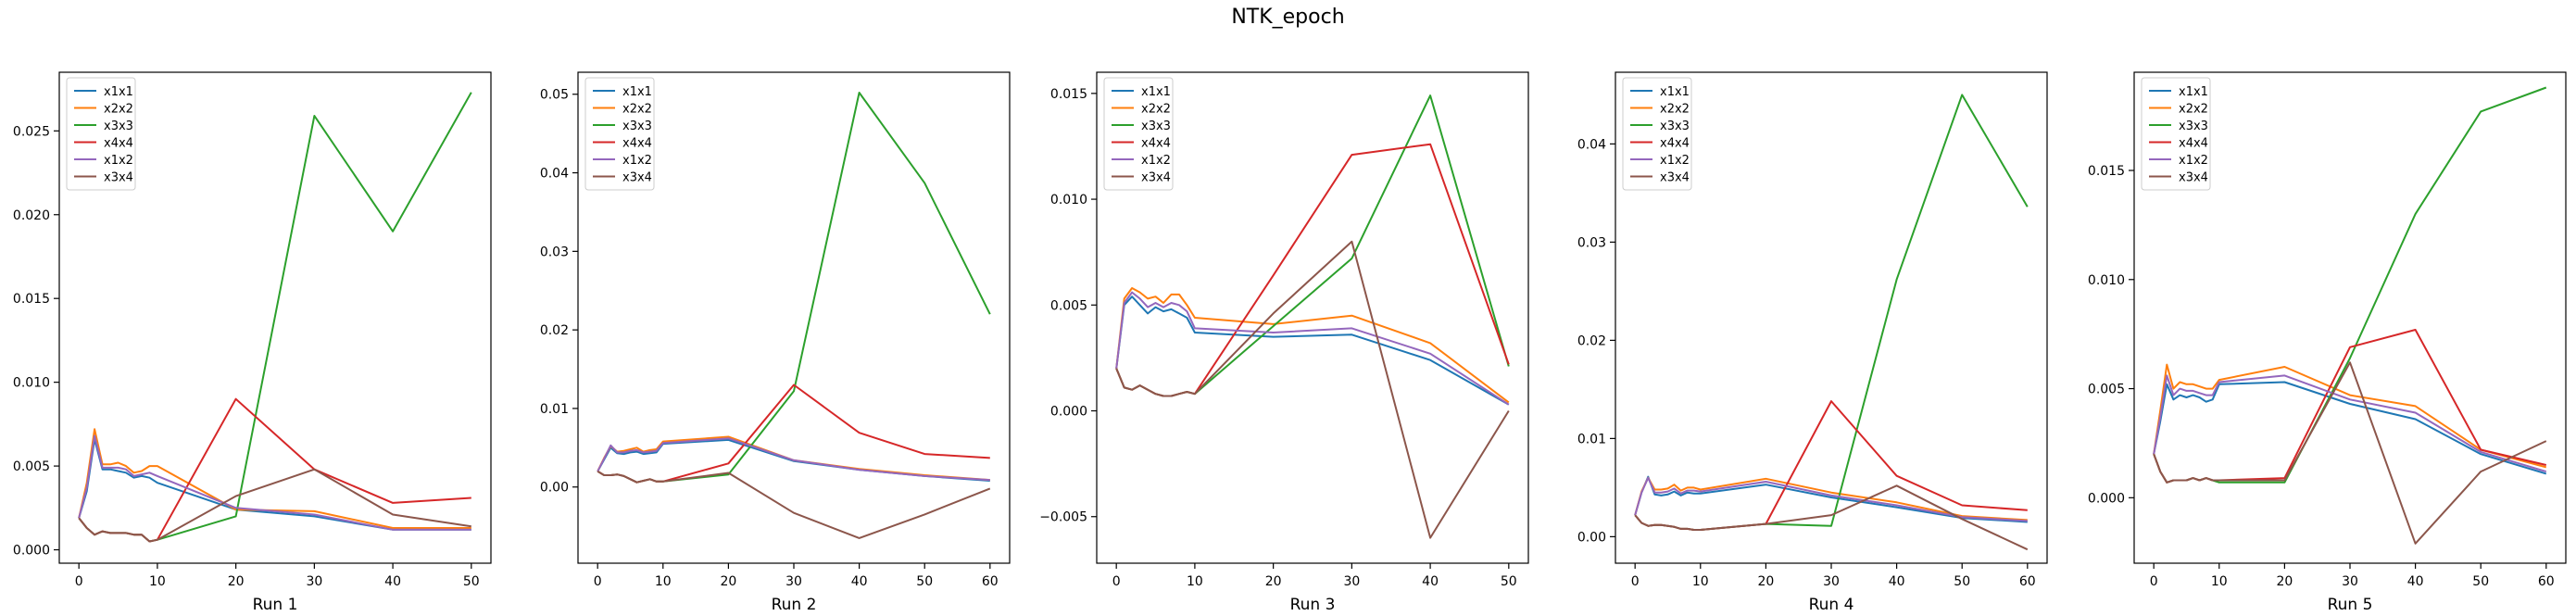 This screenshot has height=616, width=2576. Describe the element at coordinates (1063, 517) in the screenshot. I see `y-tick-label: −0.005` at that location.